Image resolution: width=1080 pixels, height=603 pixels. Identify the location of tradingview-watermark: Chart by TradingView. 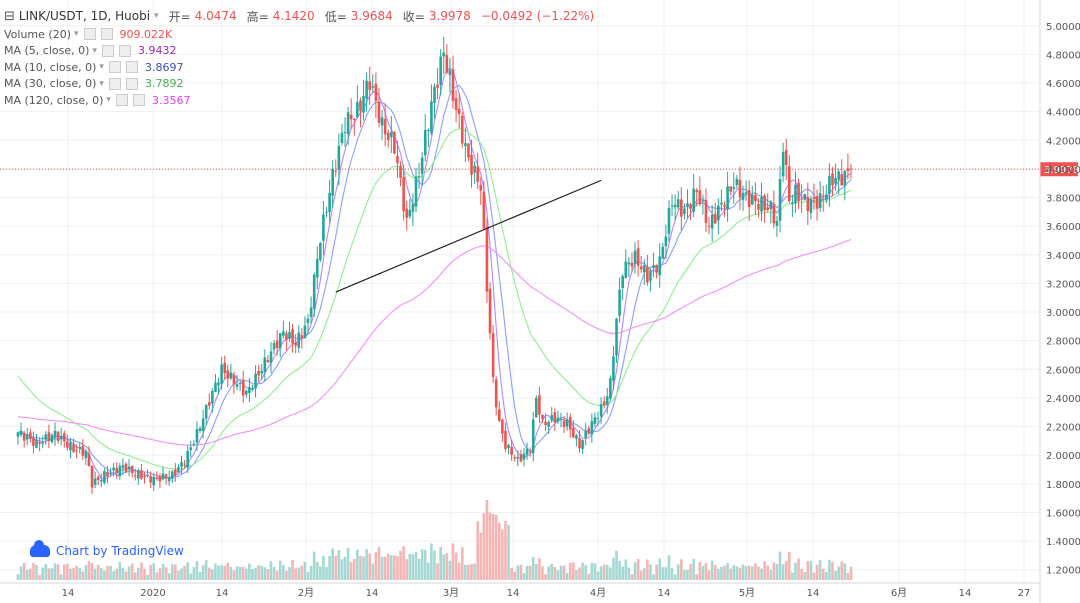
(107, 549).